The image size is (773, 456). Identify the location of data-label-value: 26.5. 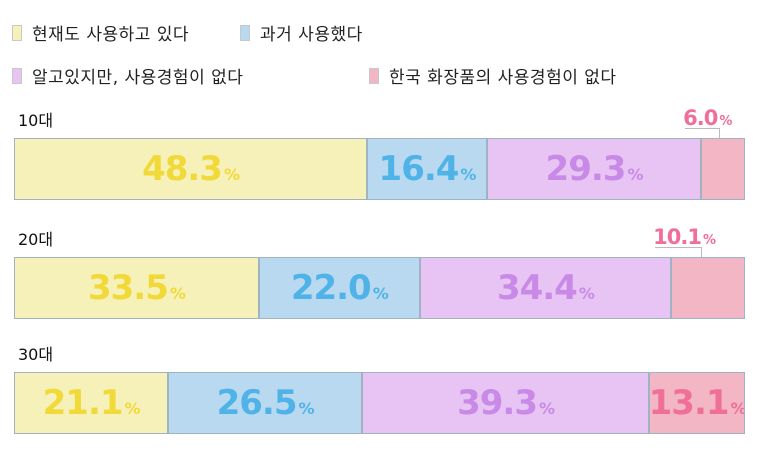
(257, 403).